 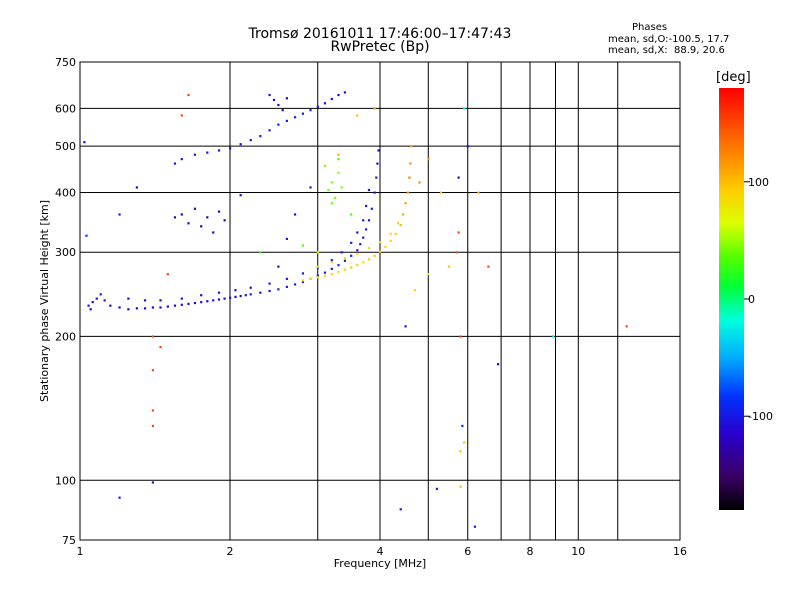 What do you see at coordinates (65, 252) in the screenshot?
I see `y-tick-label: 300` at bounding box center [65, 252].